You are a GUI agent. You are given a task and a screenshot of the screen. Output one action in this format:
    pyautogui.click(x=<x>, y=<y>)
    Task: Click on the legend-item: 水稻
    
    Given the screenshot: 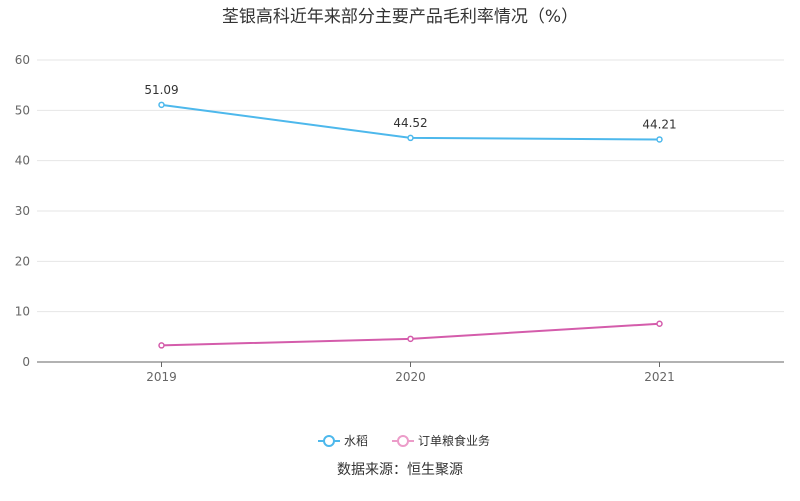 What is the action you would take?
    pyautogui.click(x=343, y=441)
    